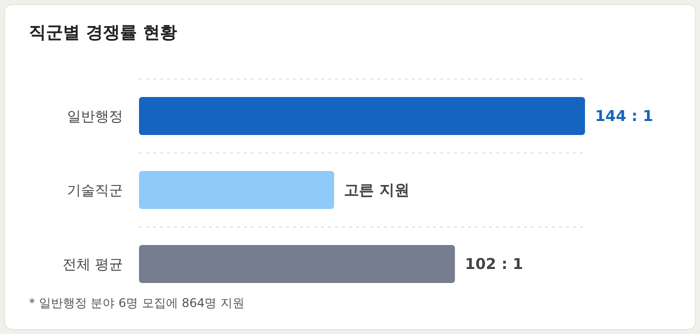 This screenshot has width=700, height=334. I want to click on data-label: 고른 지원, so click(377, 190).